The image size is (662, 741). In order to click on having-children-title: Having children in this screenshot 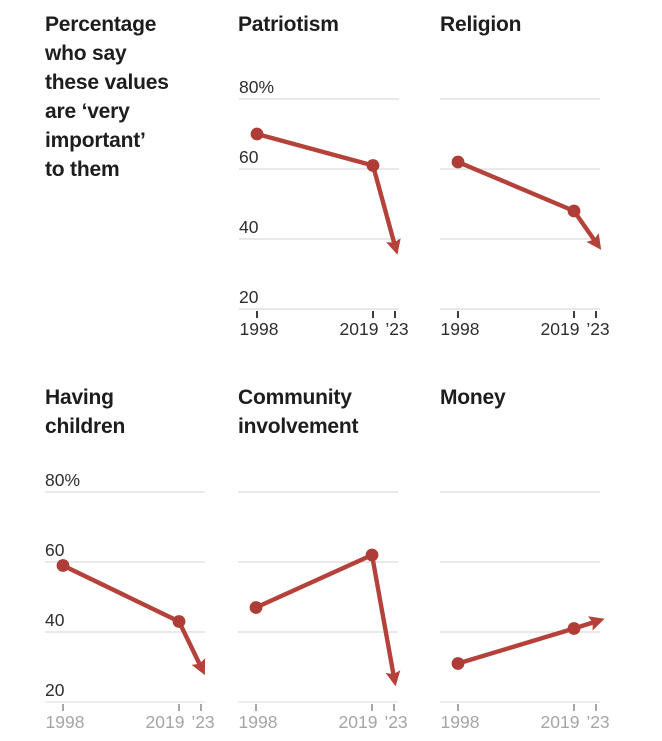, I will do `click(85, 412)`.